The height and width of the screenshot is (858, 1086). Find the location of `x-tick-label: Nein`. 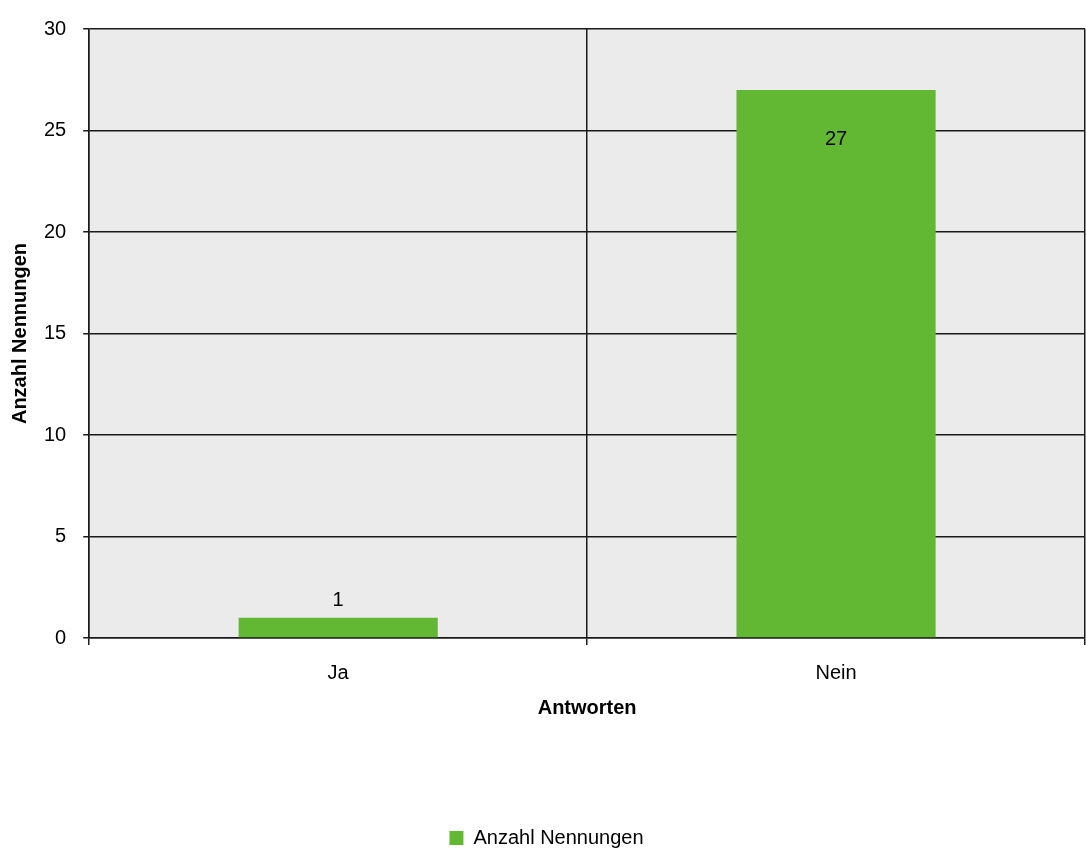

x-tick-label: Nein is located at coordinates (836, 671).